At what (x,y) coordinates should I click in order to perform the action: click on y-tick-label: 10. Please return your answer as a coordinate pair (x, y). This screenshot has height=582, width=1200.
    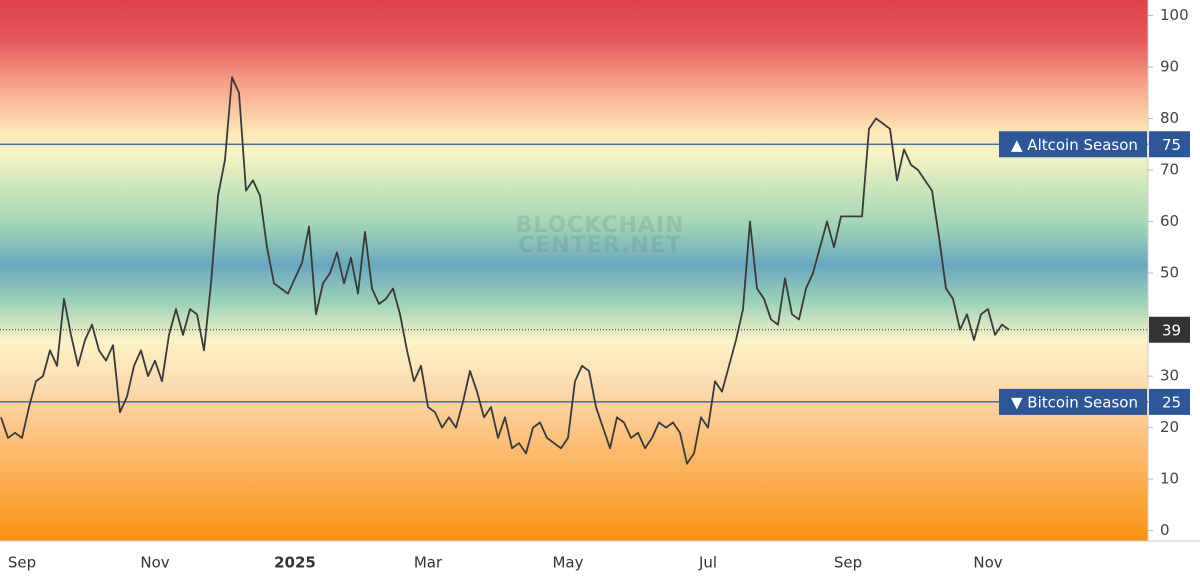
    Looking at the image, I should click on (1169, 479).